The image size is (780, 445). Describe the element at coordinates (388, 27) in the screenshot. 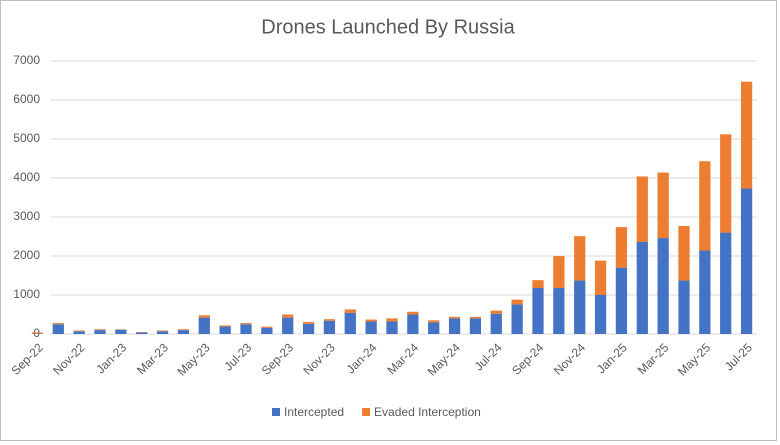

I see `chart-title: Drones Launched By Russia` at that location.